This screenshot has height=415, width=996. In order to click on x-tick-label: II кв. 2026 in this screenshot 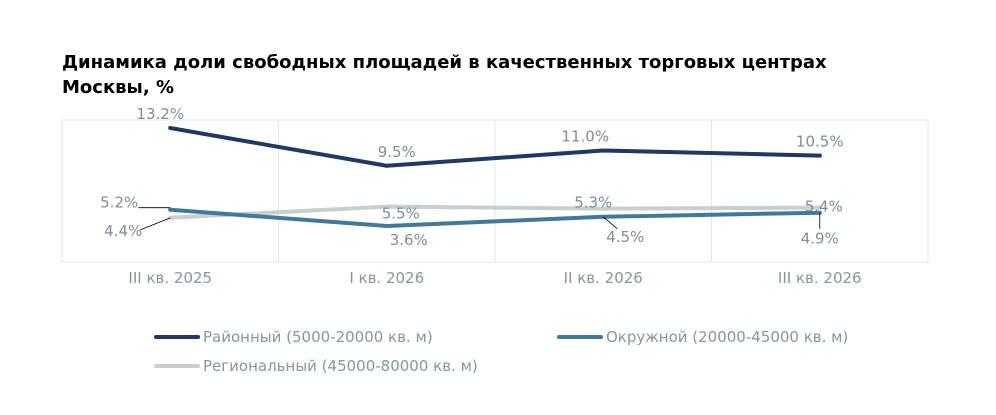, I will do `click(603, 278)`.